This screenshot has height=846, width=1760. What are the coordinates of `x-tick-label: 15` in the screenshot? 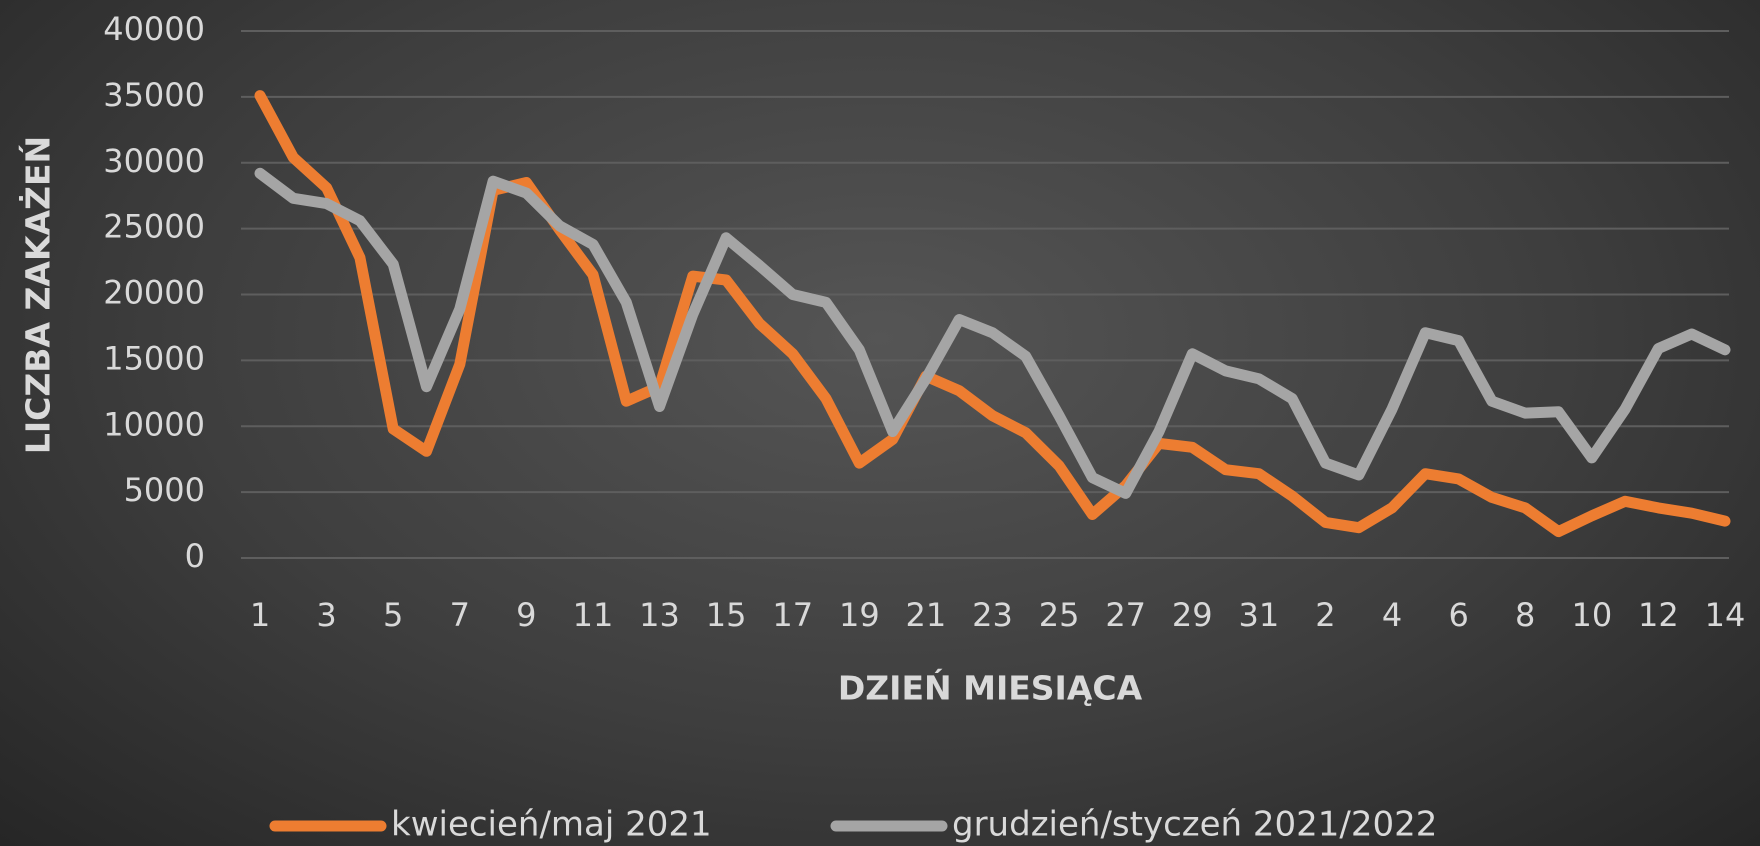 It's located at (726, 615).